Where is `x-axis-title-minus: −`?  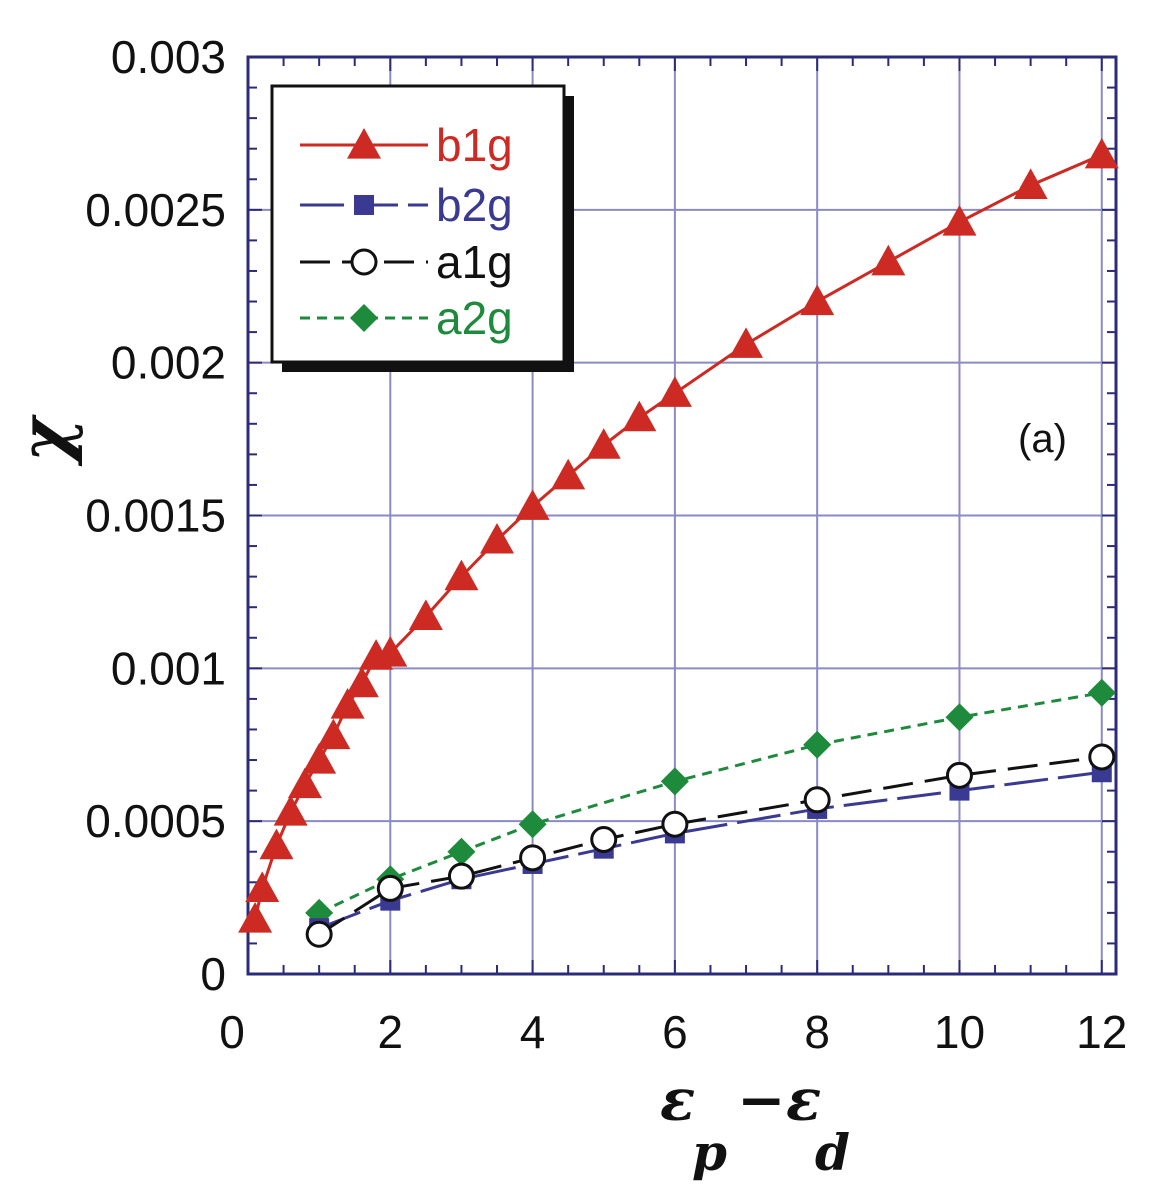 x-axis-title-minus: − is located at coordinates (761, 1100).